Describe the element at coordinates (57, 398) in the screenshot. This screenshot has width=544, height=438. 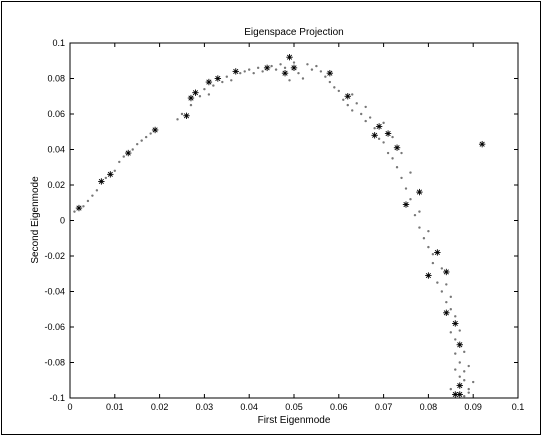
I see `y-tick-label: -0.1` at that location.